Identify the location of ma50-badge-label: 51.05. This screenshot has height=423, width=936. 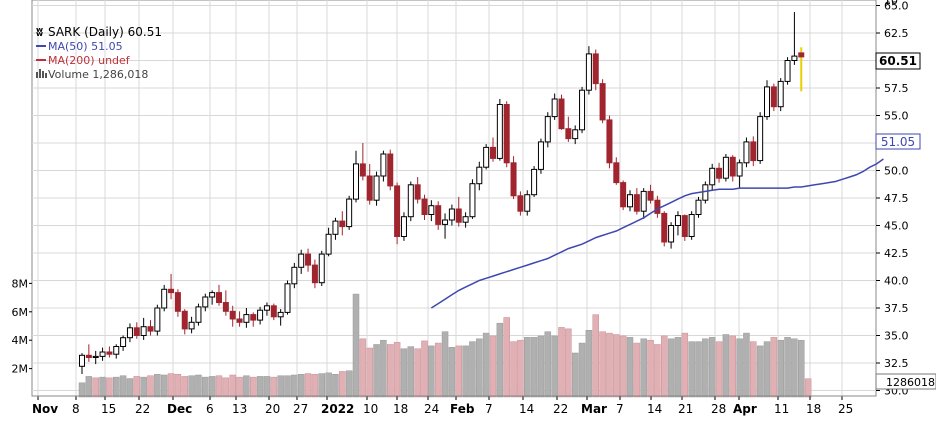
(898, 142).